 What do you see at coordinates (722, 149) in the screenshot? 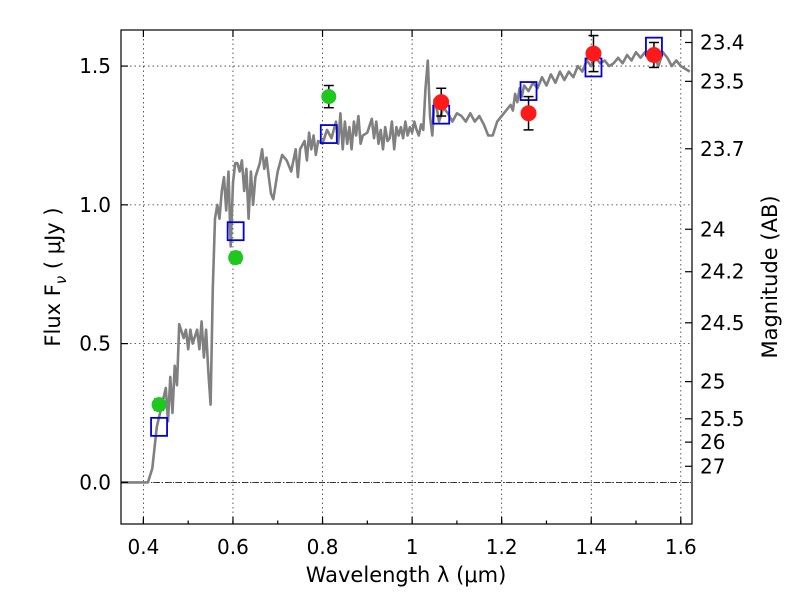
I see `y2-tick-label: 23.7` at bounding box center [722, 149].